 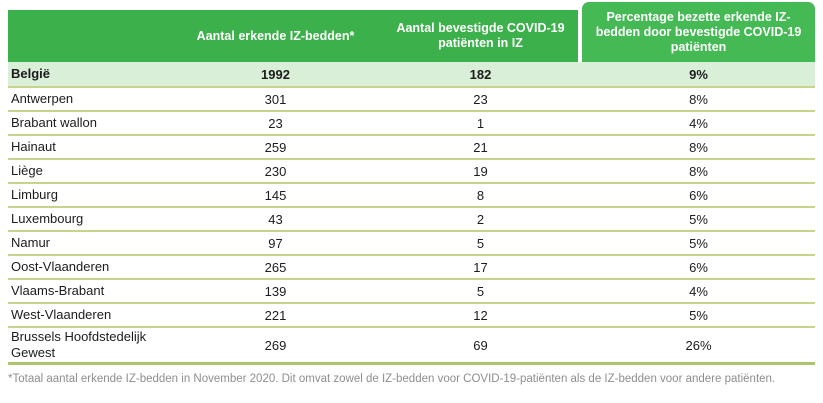 What do you see at coordinates (480, 171) in the screenshot?
I see `value-cell: 19` at bounding box center [480, 171].